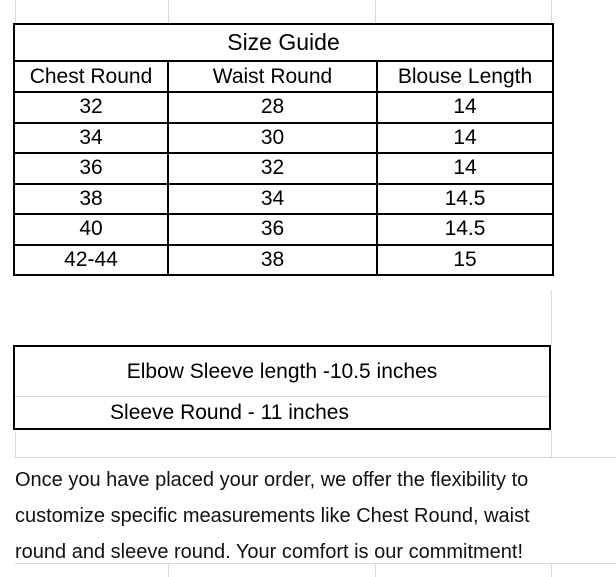  What do you see at coordinates (91, 107) in the screenshot?
I see `cell-chest: 32` at bounding box center [91, 107].